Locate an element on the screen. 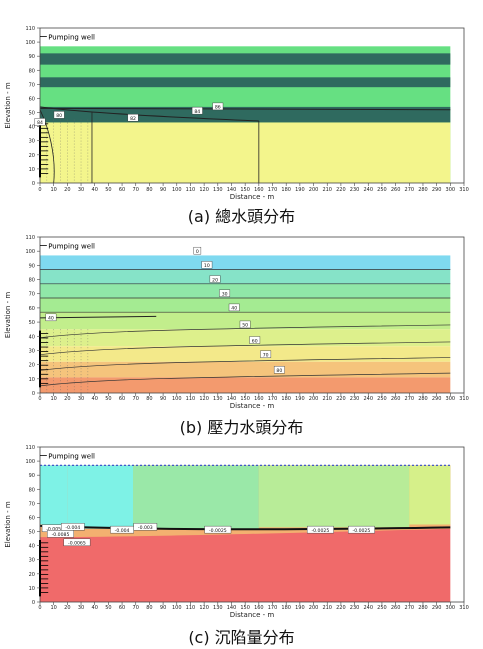 This screenshot has width=483, height=649. contour-label: 50 is located at coordinates (245, 326).